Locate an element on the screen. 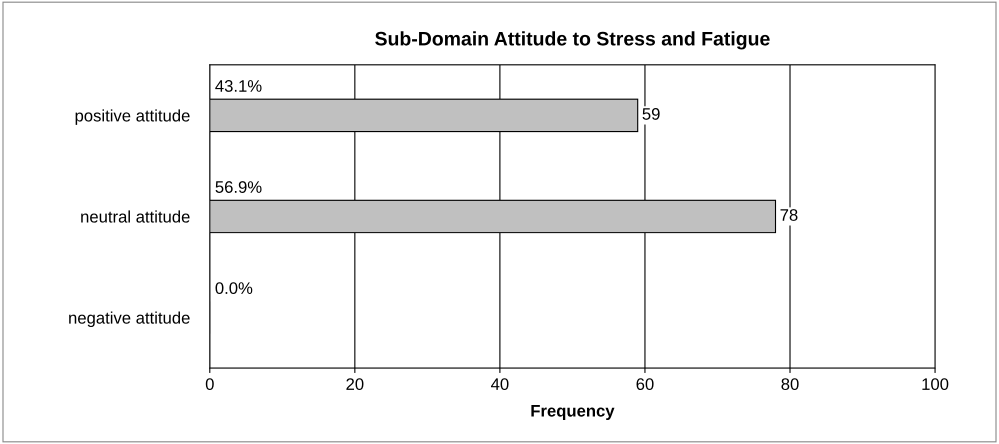  x-tick-label: 100 is located at coordinates (935, 384).